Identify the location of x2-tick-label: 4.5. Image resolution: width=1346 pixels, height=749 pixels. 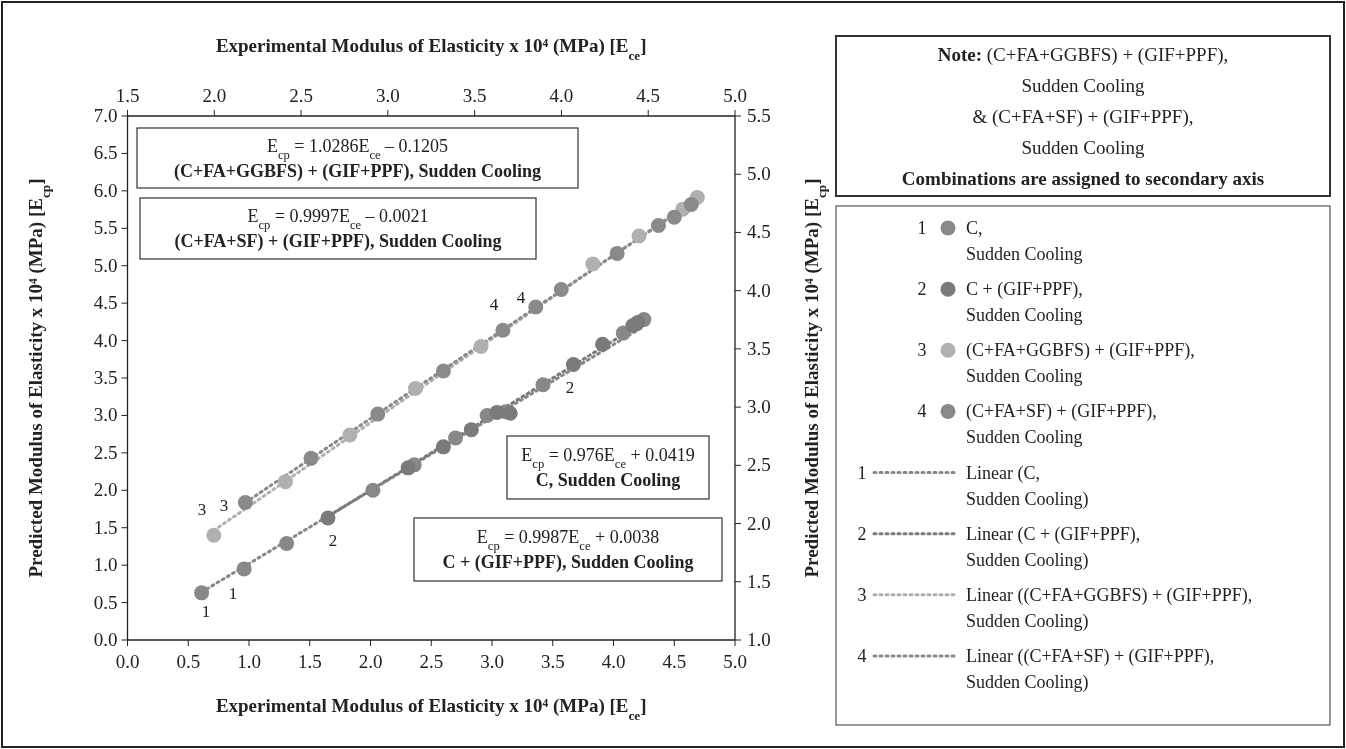
(648, 95).